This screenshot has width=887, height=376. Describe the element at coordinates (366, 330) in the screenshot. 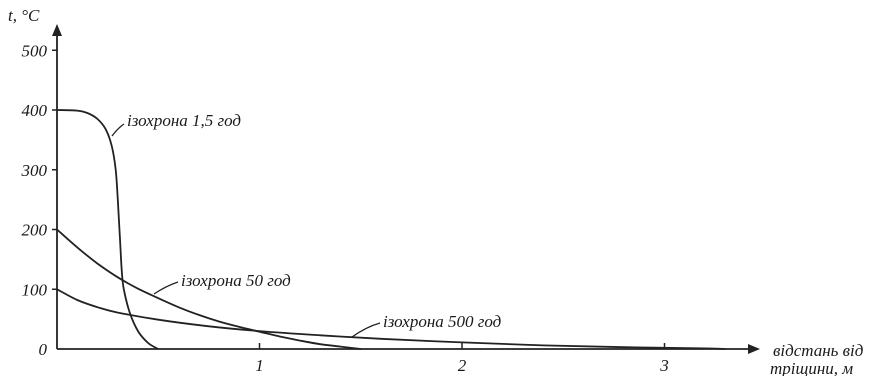

I see `leader-line-isochrone-500h` at that location.